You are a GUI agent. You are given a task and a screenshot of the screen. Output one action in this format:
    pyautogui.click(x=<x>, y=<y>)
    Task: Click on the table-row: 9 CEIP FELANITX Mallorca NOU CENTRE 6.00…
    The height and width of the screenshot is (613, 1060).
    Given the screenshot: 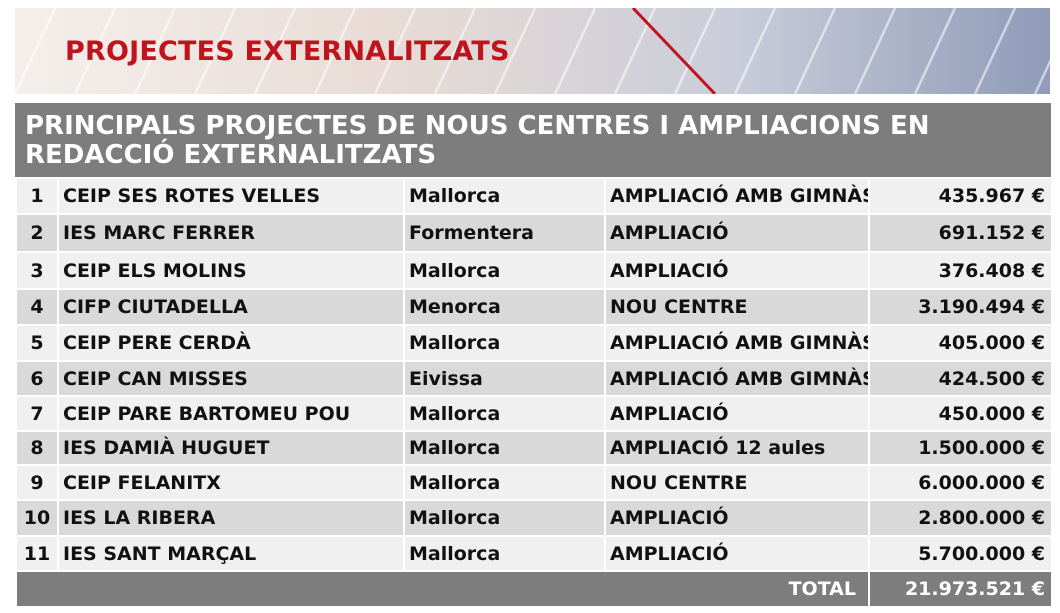 What is the action you would take?
    pyautogui.click(x=534, y=482)
    